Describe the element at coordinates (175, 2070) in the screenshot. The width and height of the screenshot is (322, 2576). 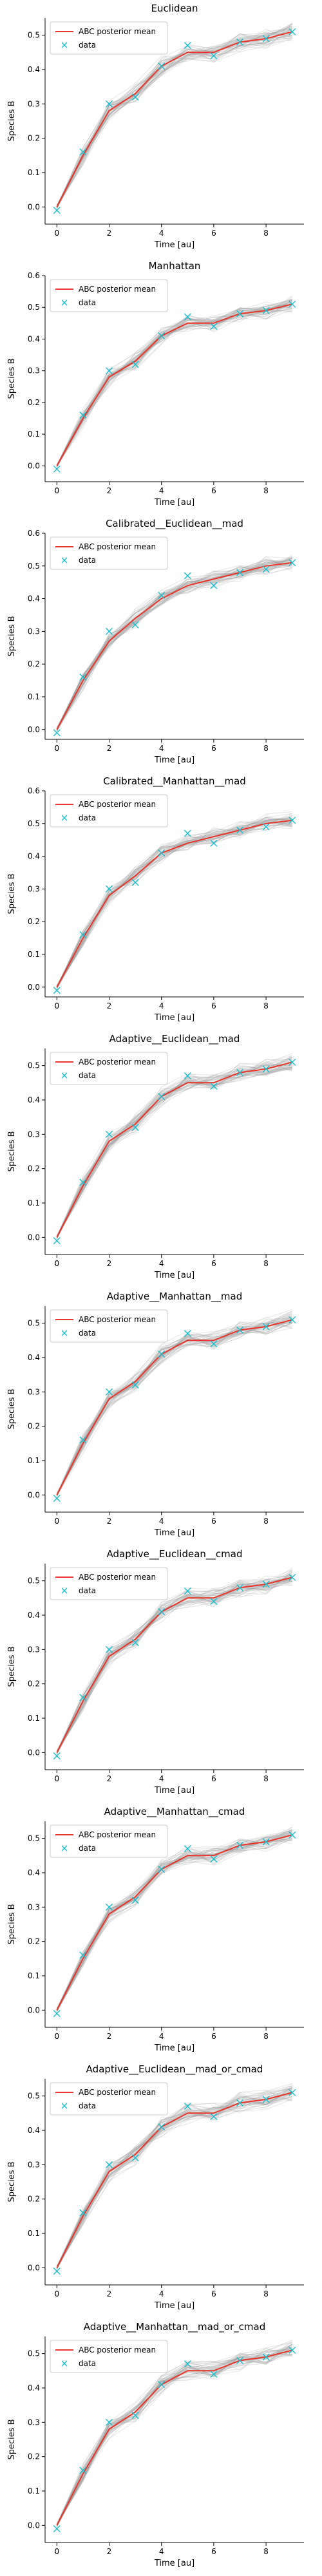
I see `chart-title: Adaptive__Euclidean__mad_or_cmad` at that location.